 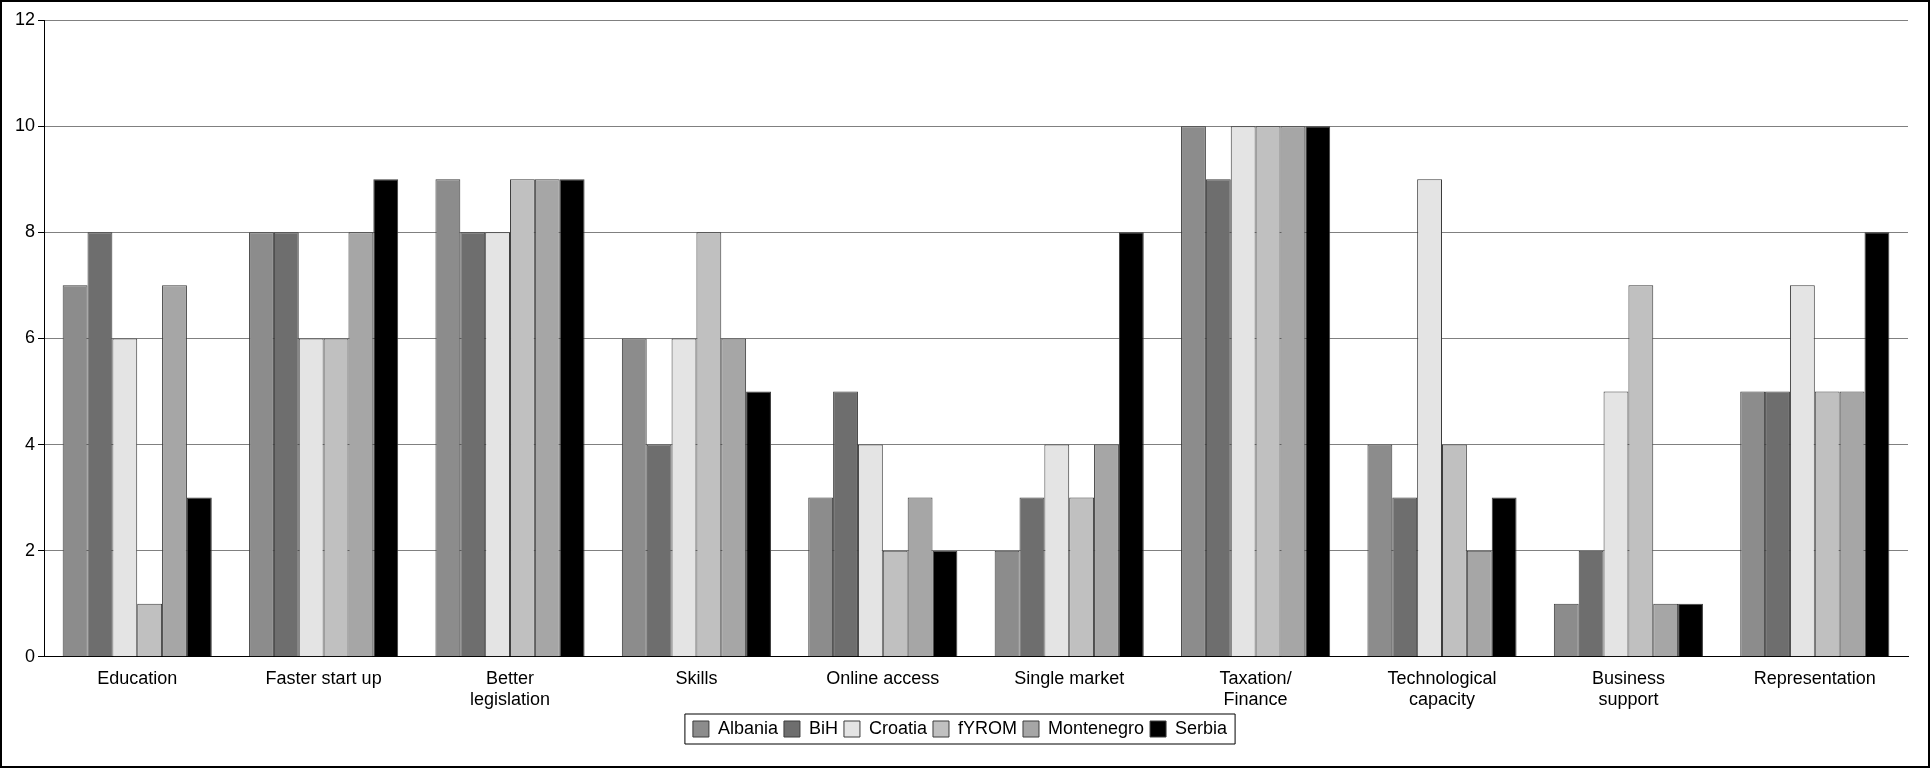 What do you see at coordinates (748, 727) in the screenshot?
I see `legend-label: Albania` at bounding box center [748, 727].